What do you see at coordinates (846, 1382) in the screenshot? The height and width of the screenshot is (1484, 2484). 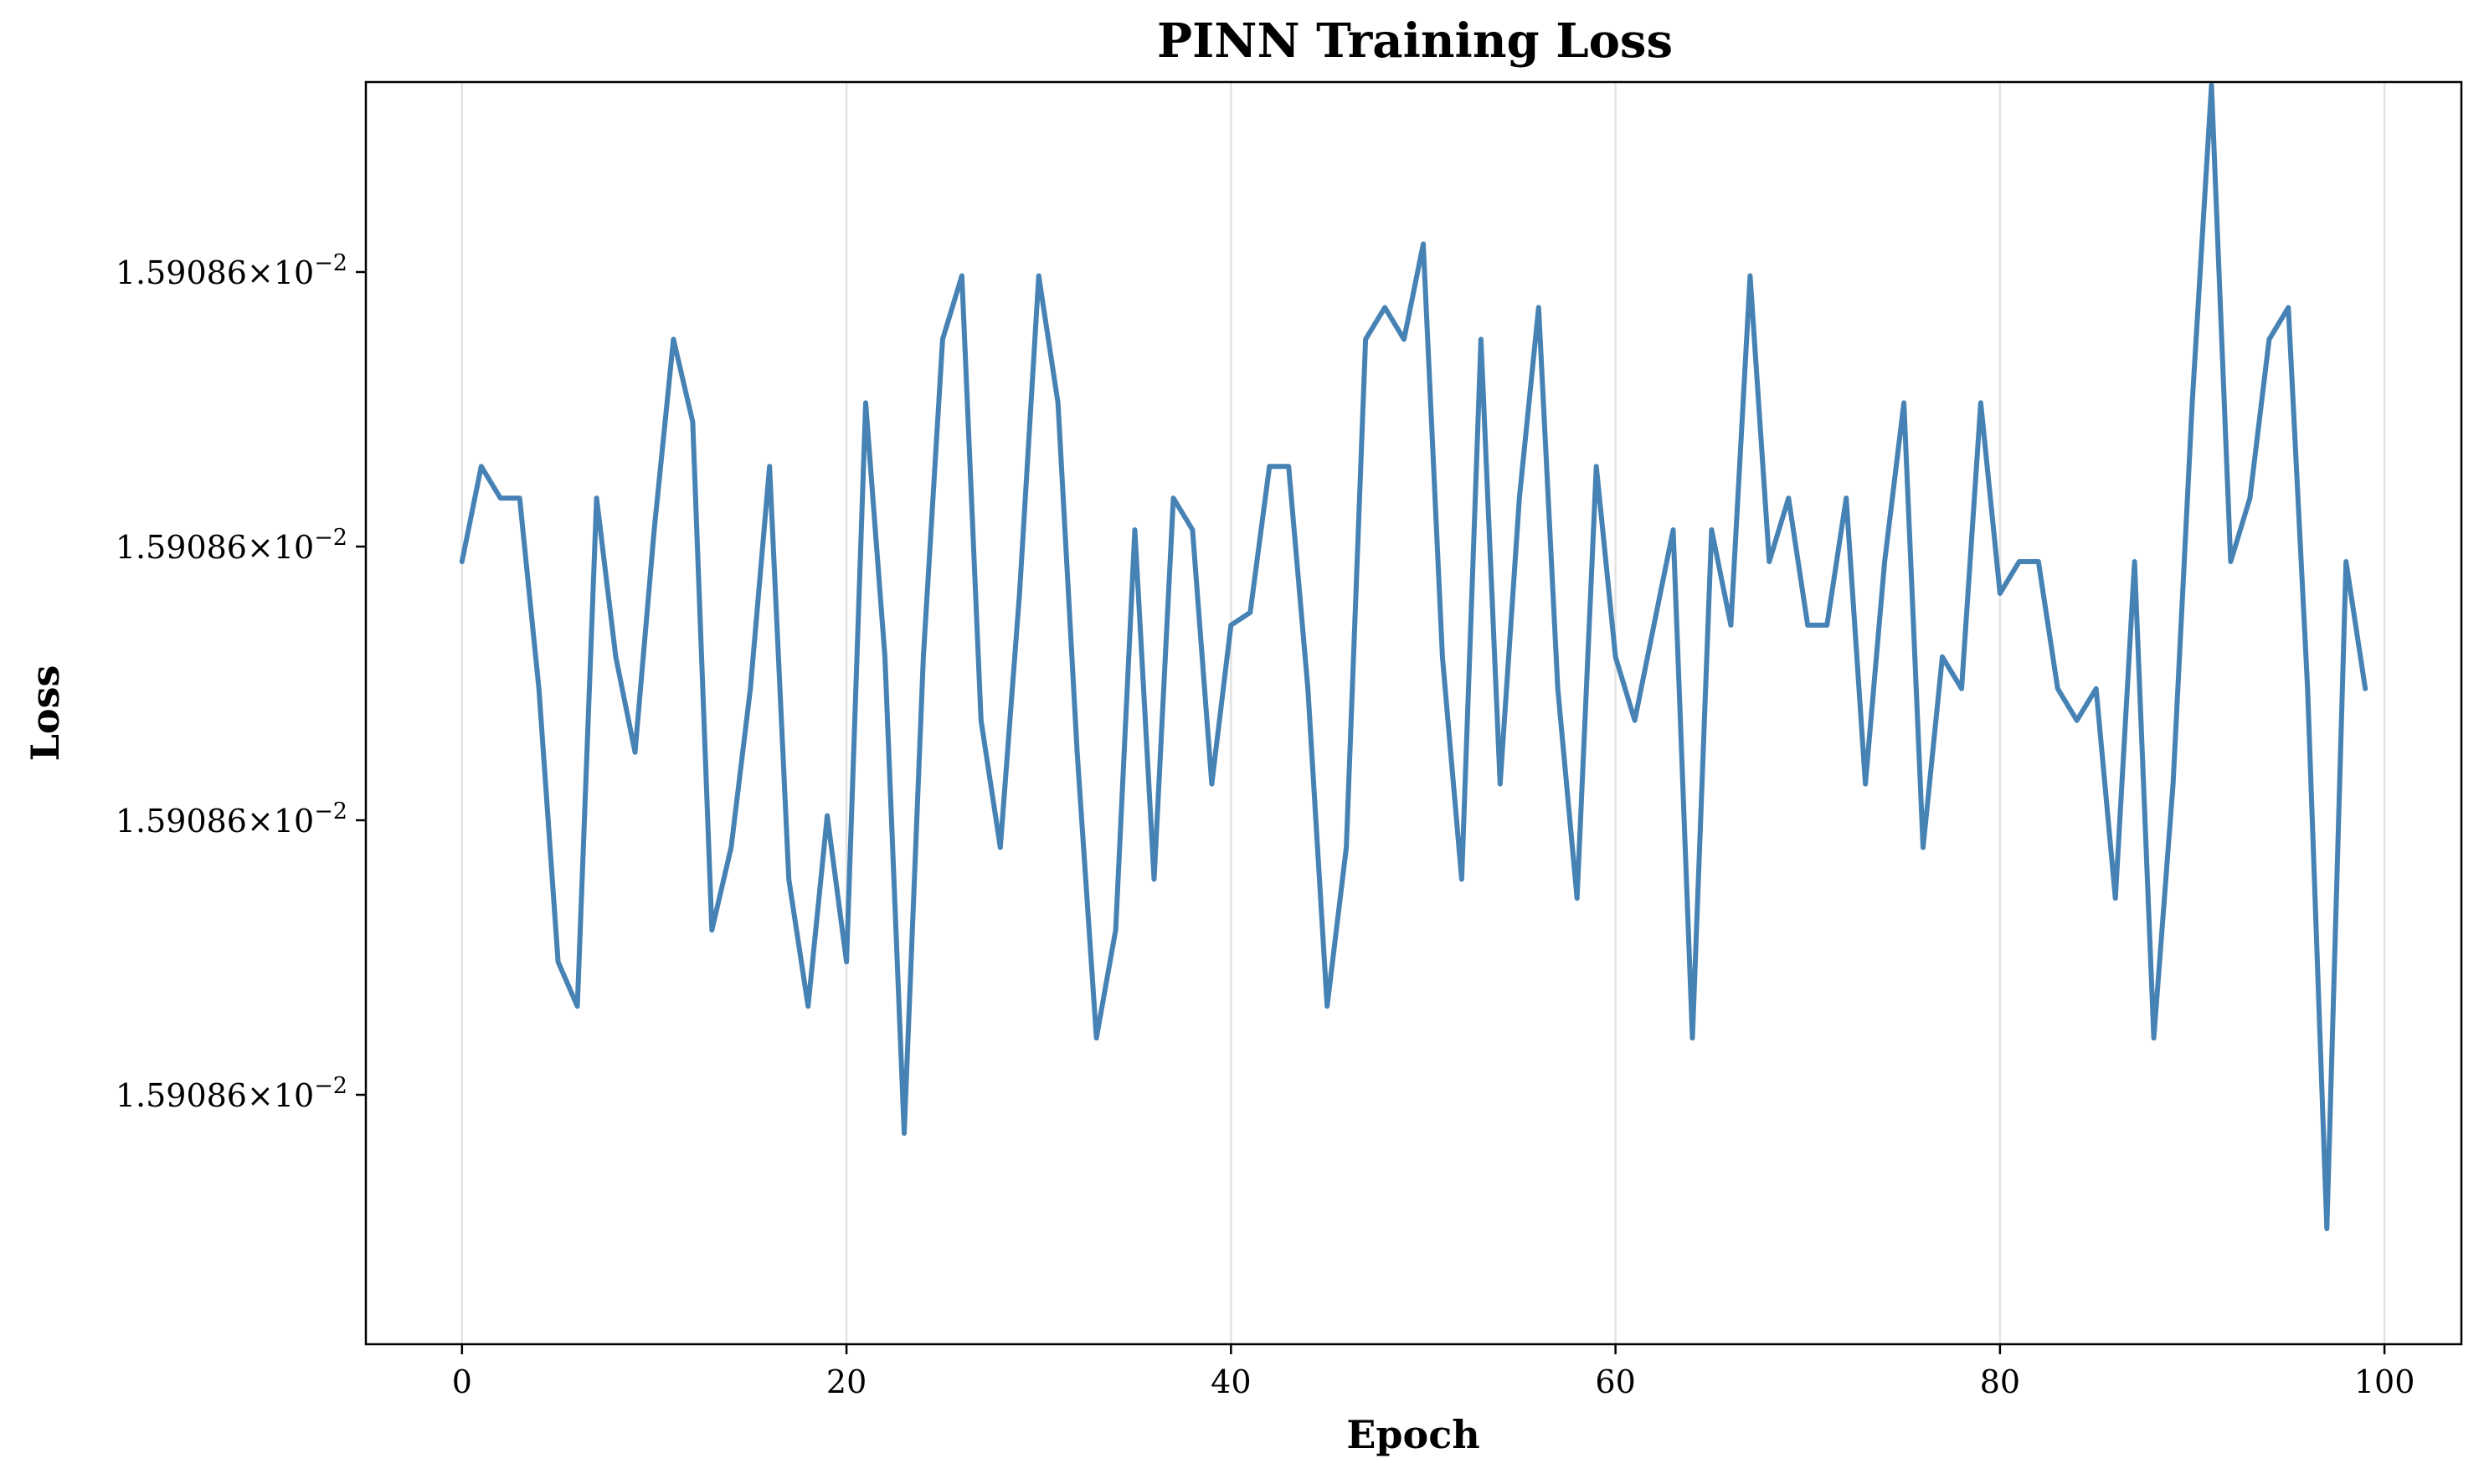 I see `x-tick-label: 20` at bounding box center [846, 1382].